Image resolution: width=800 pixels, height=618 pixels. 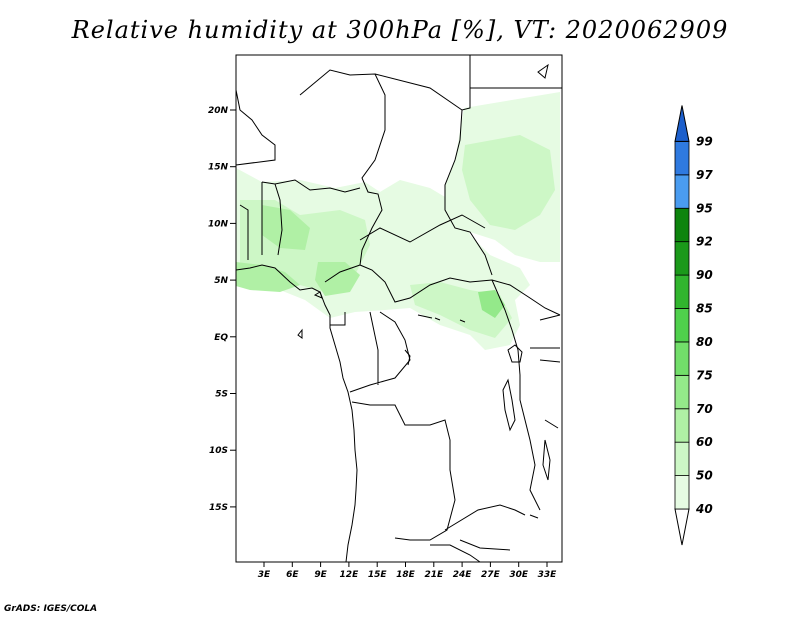 I want to click on lon-tick-label: 15E, so click(x=378, y=575).